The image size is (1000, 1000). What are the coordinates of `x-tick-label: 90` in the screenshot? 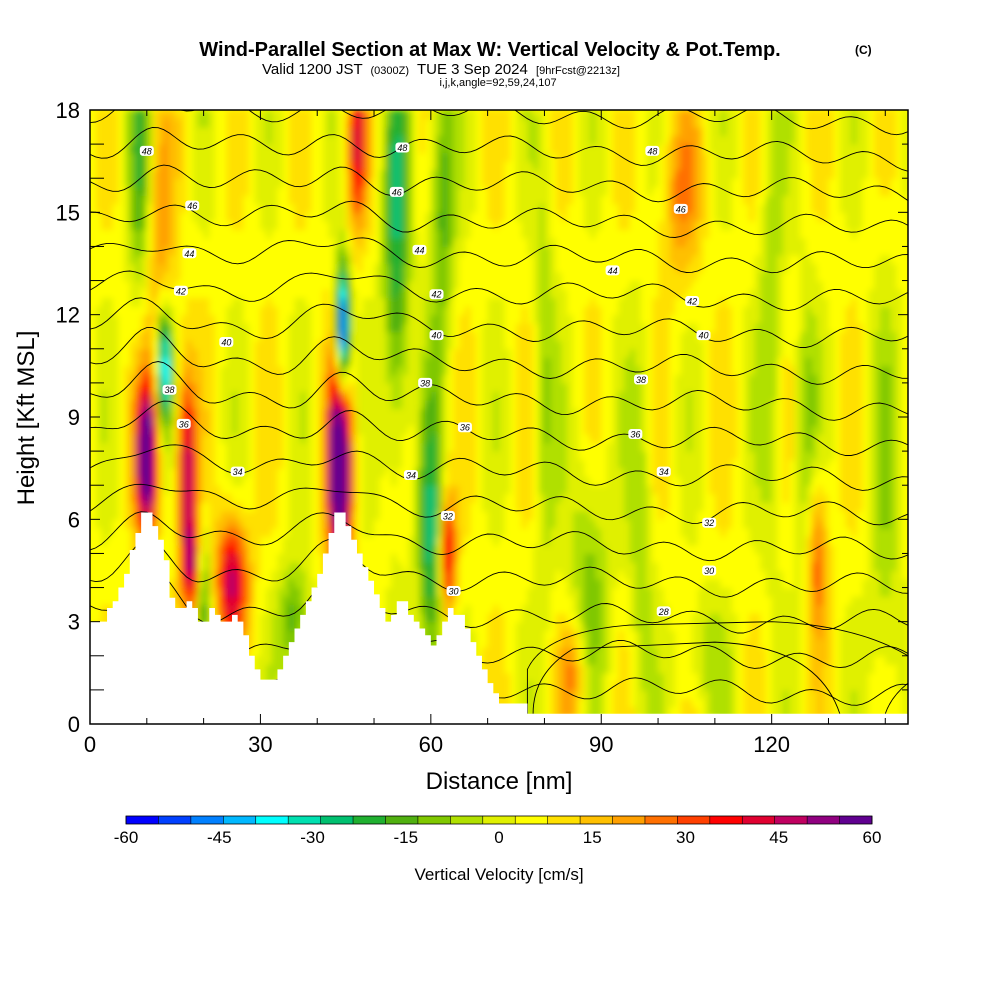 It's located at (601, 744).